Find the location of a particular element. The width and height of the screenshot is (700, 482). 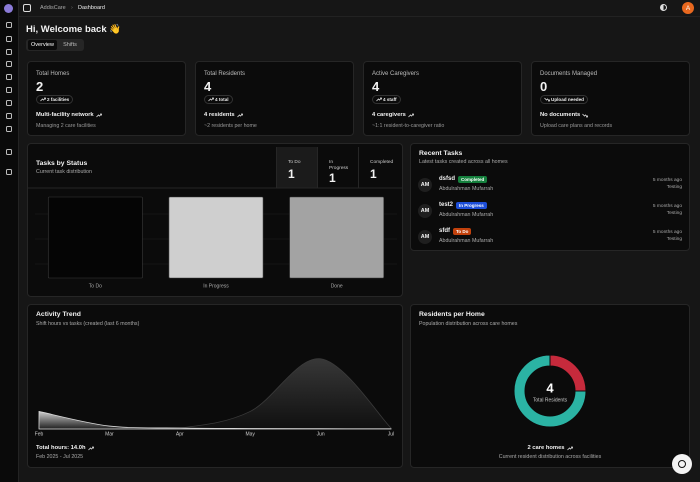

breadcrumb-root: AddisCare is located at coordinates (53, 8).